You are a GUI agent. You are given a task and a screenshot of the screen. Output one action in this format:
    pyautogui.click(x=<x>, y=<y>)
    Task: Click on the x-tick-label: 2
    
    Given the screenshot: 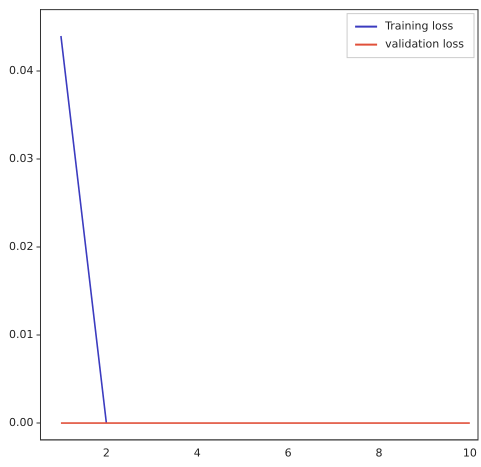 What is the action you would take?
    pyautogui.click(x=106, y=453)
    